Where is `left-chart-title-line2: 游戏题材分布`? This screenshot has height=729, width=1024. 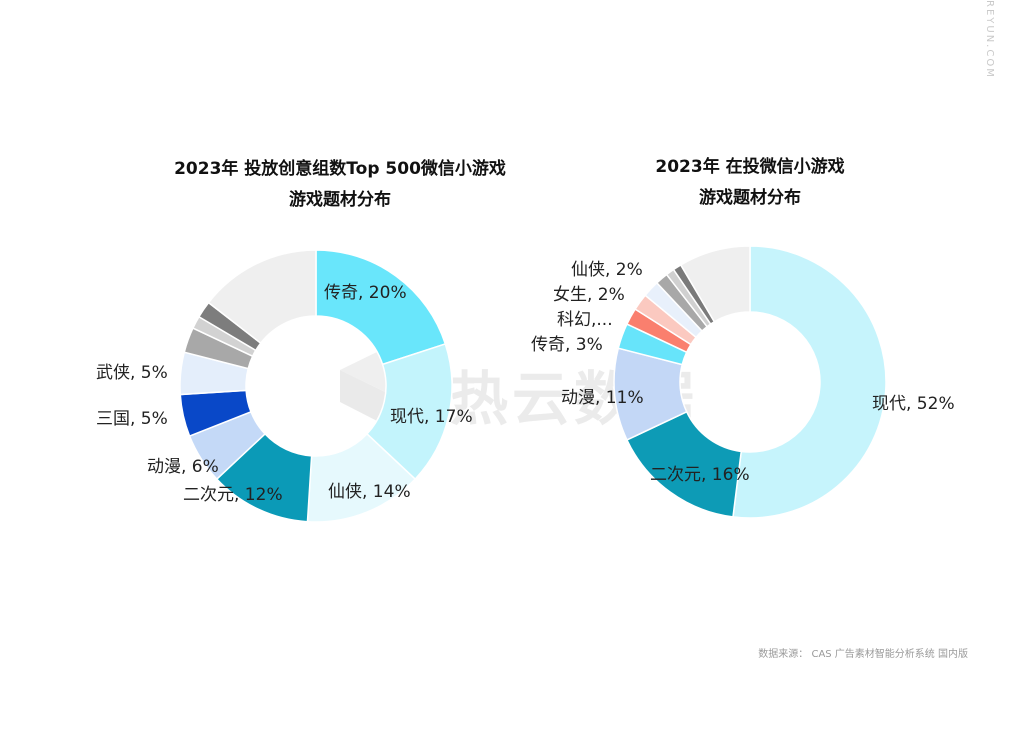 left-chart-title-line2: 游戏题材分布 is located at coordinates (340, 200).